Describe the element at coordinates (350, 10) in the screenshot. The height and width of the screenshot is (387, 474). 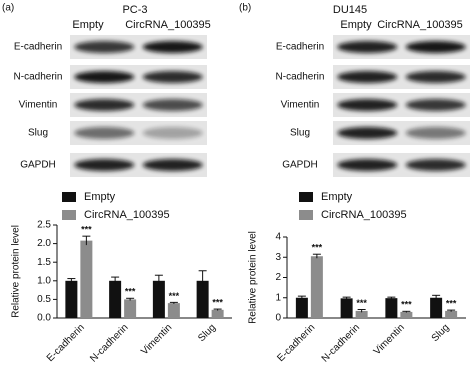
I see `cell-line: DU145` at that location.